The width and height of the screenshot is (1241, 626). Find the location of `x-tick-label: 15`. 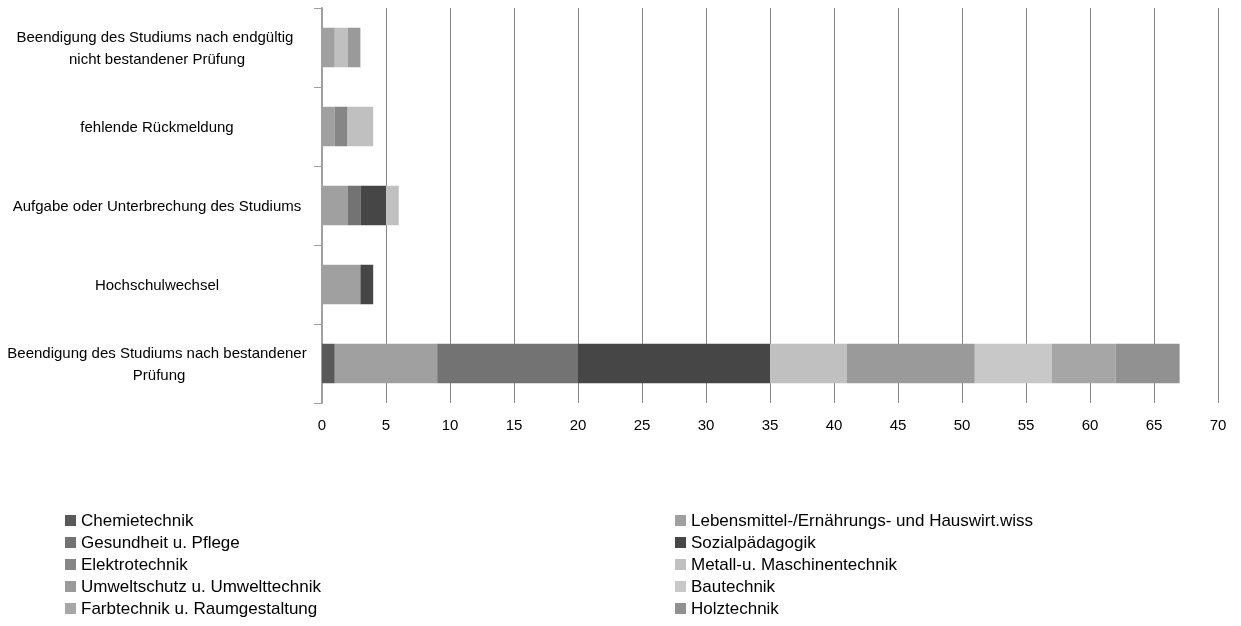

x-tick-label: 15 is located at coordinates (514, 424).